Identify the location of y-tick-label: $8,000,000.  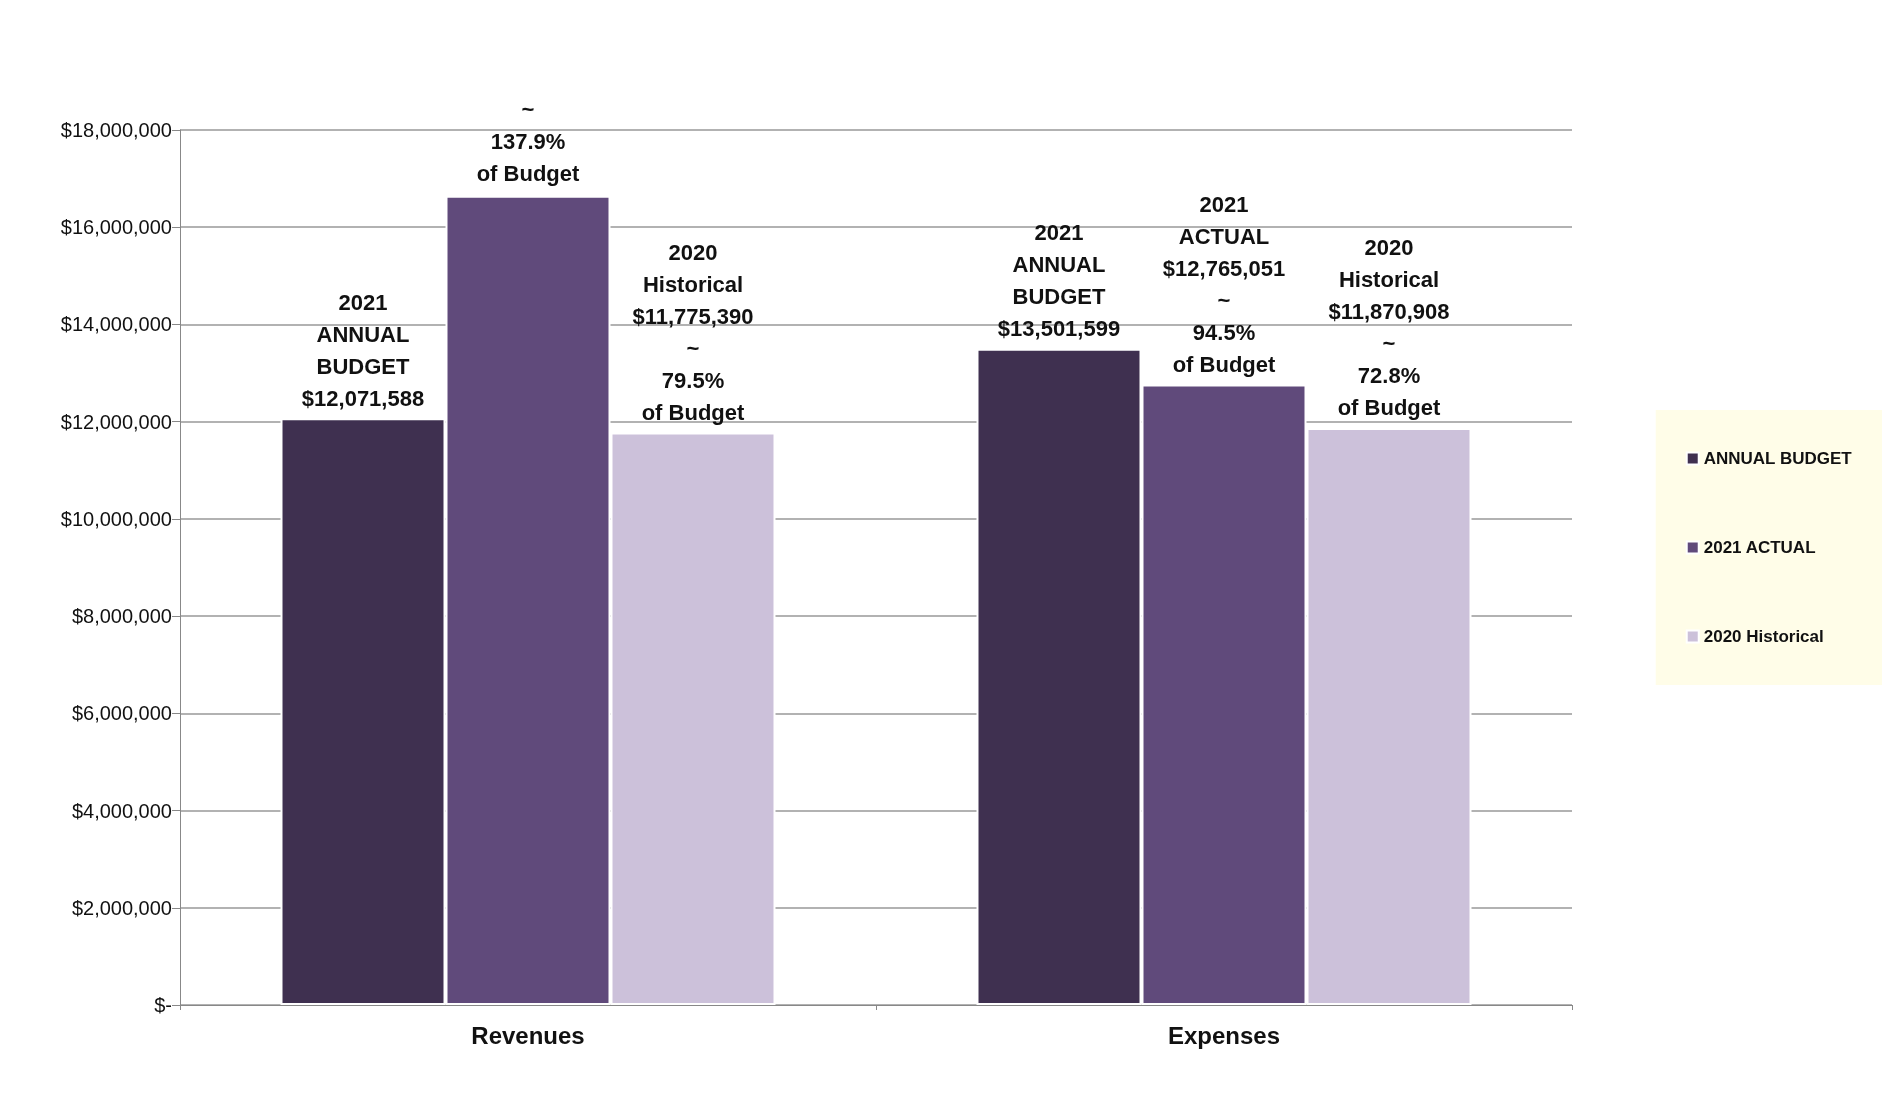
(121, 616).